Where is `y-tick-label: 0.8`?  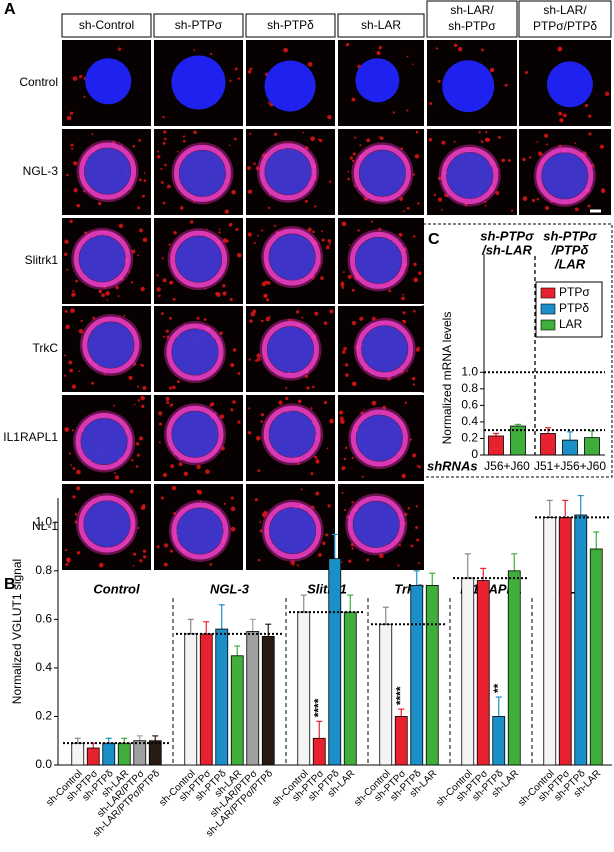
y-tick-label: 0.8 is located at coordinates (469, 388).